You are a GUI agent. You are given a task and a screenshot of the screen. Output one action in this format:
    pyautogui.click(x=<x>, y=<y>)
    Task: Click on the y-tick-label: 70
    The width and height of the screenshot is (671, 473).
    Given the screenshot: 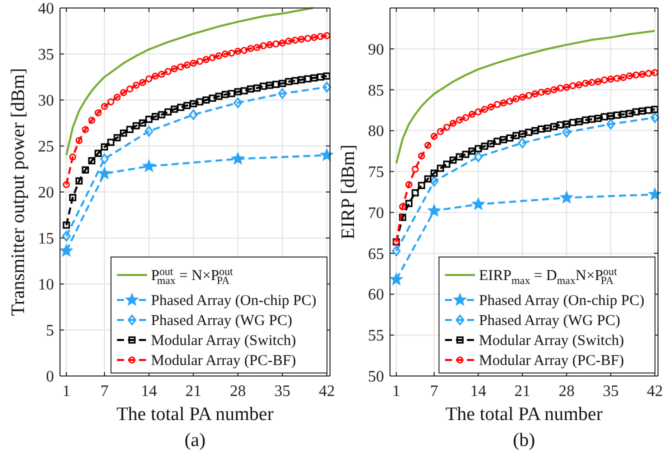 What is the action you would take?
    pyautogui.click(x=376, y=213)
    